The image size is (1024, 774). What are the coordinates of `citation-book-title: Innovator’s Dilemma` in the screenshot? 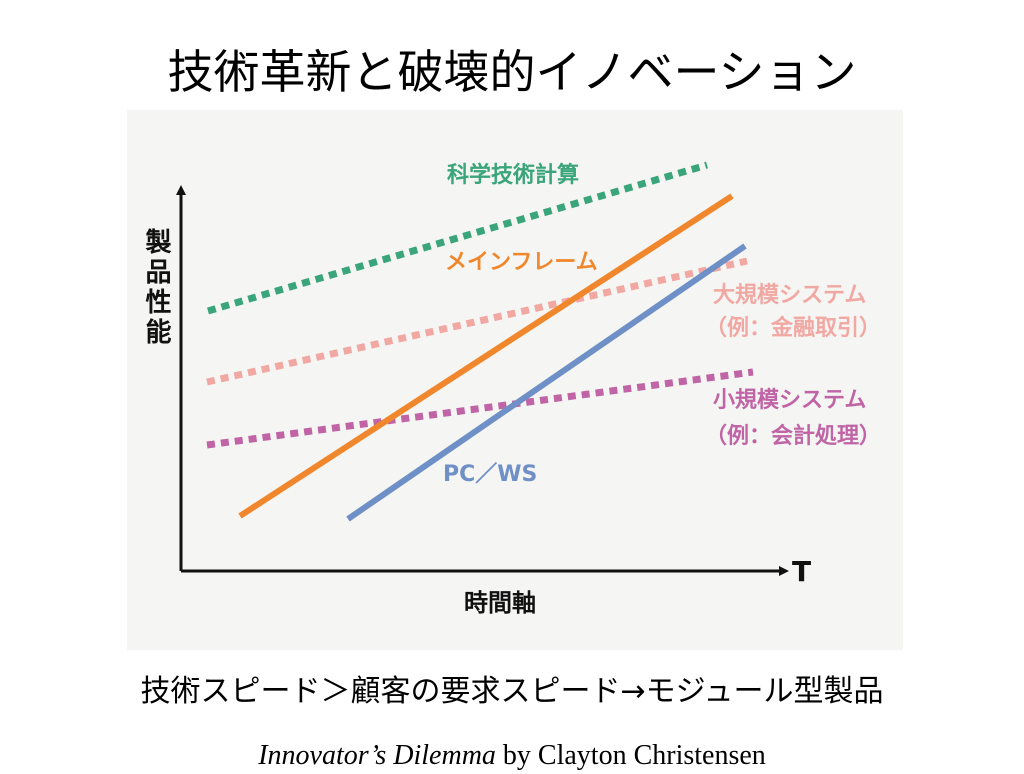 It's located at (377, 755).